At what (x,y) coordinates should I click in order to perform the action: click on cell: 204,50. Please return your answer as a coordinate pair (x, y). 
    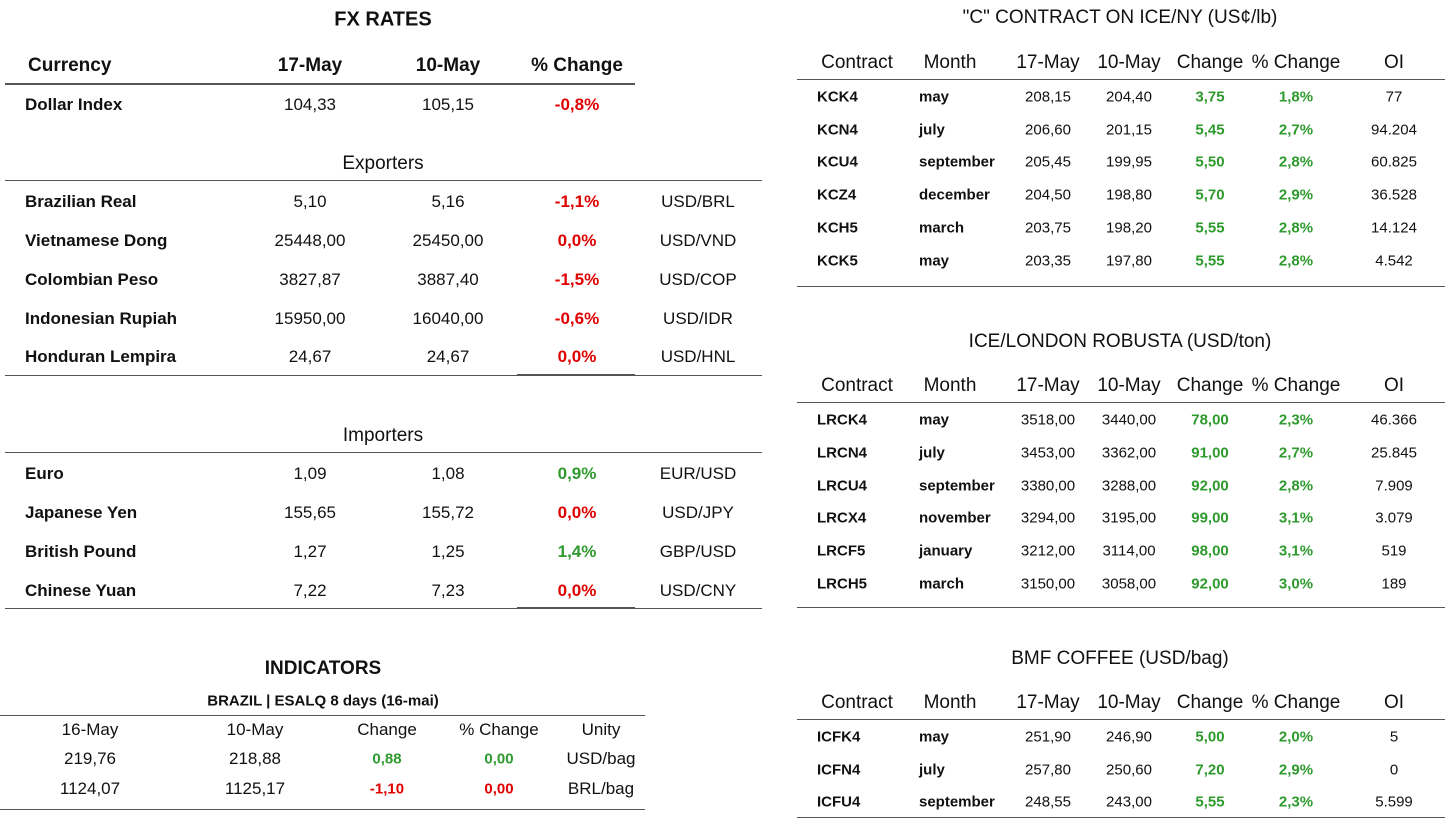
    Looking at the image, I should click on (1048, 195).